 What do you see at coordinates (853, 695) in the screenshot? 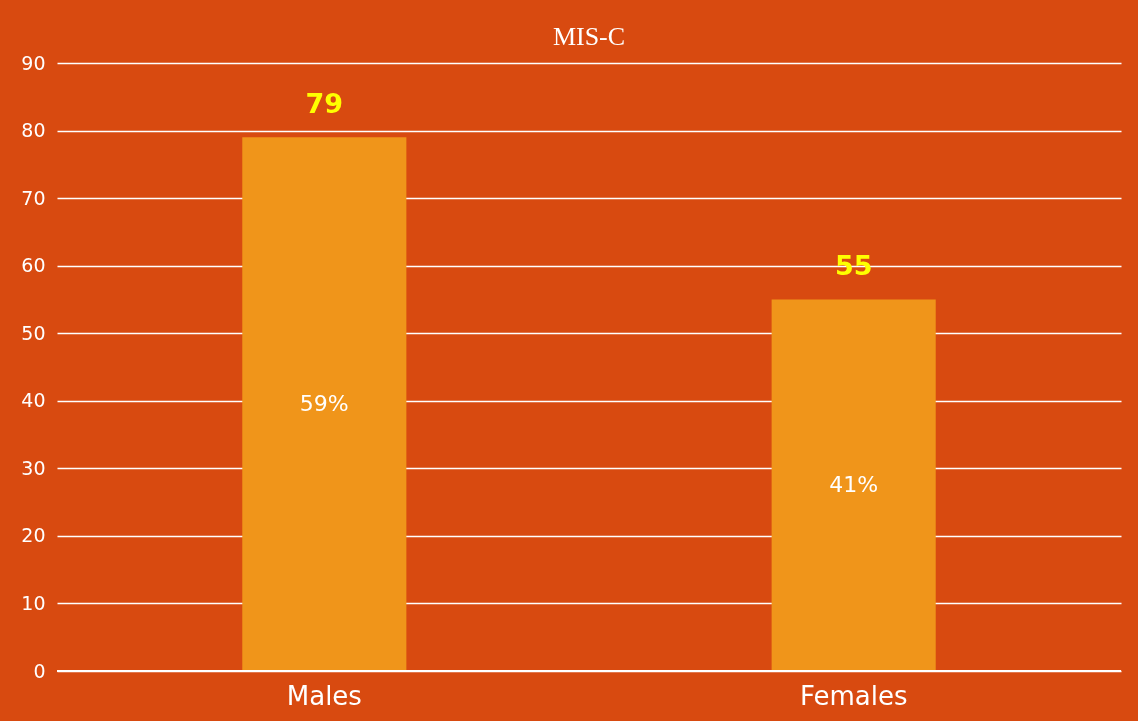
I see `x-tick-label: Females` at bounding box center [853, 695].